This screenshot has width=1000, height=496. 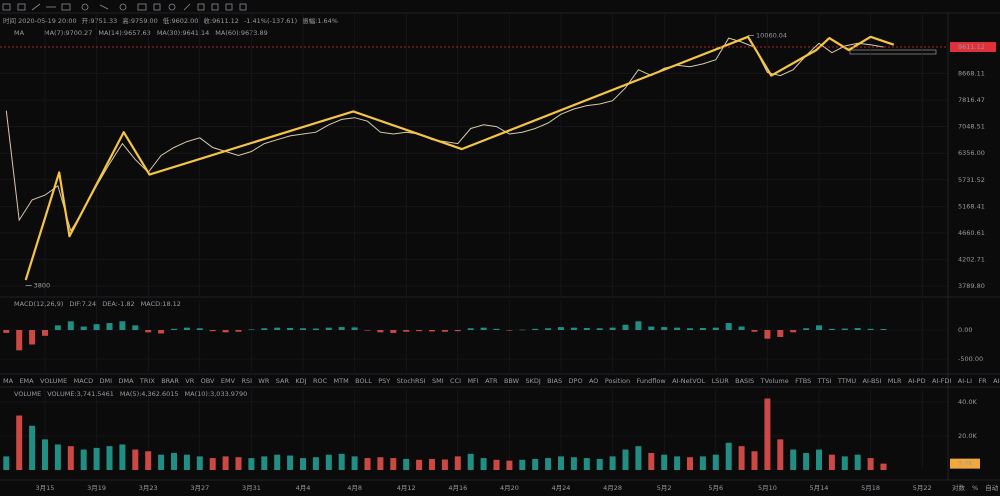 What do you see at coordinates (341, 381) in the screenshot?
I see `indicator-tab: MTM` at bounding box center [341, 381].